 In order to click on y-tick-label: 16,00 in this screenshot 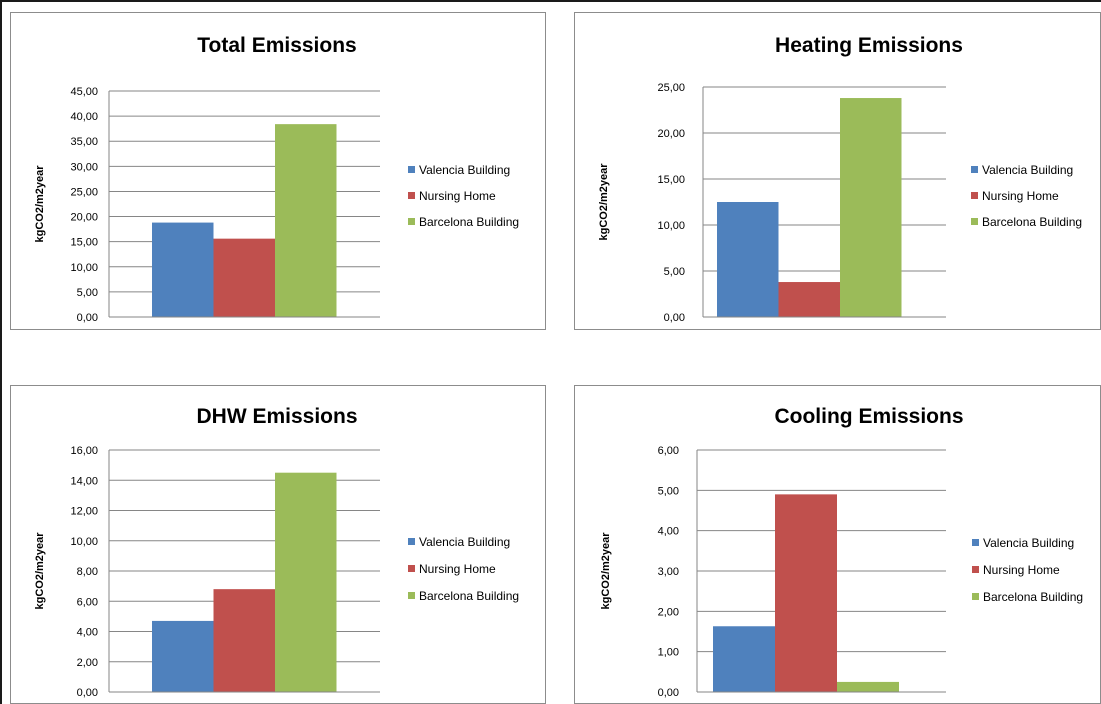, I will do `click(84, 451)`.